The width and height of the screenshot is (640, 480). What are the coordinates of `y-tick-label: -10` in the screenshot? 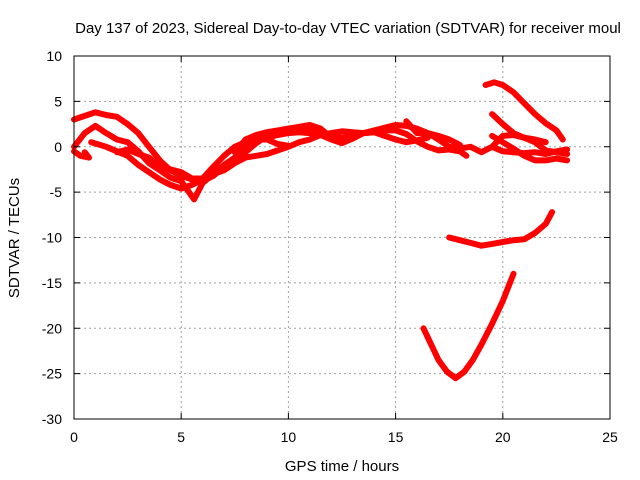 It's located at (52, 238).